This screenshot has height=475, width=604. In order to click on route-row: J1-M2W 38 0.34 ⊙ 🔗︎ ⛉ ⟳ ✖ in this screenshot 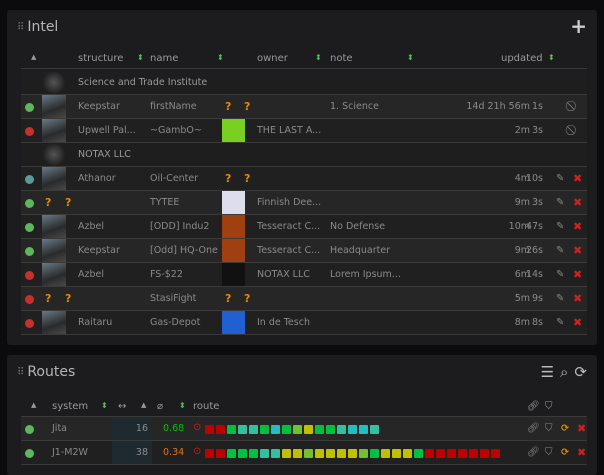, I will do `click(304, 453)`.